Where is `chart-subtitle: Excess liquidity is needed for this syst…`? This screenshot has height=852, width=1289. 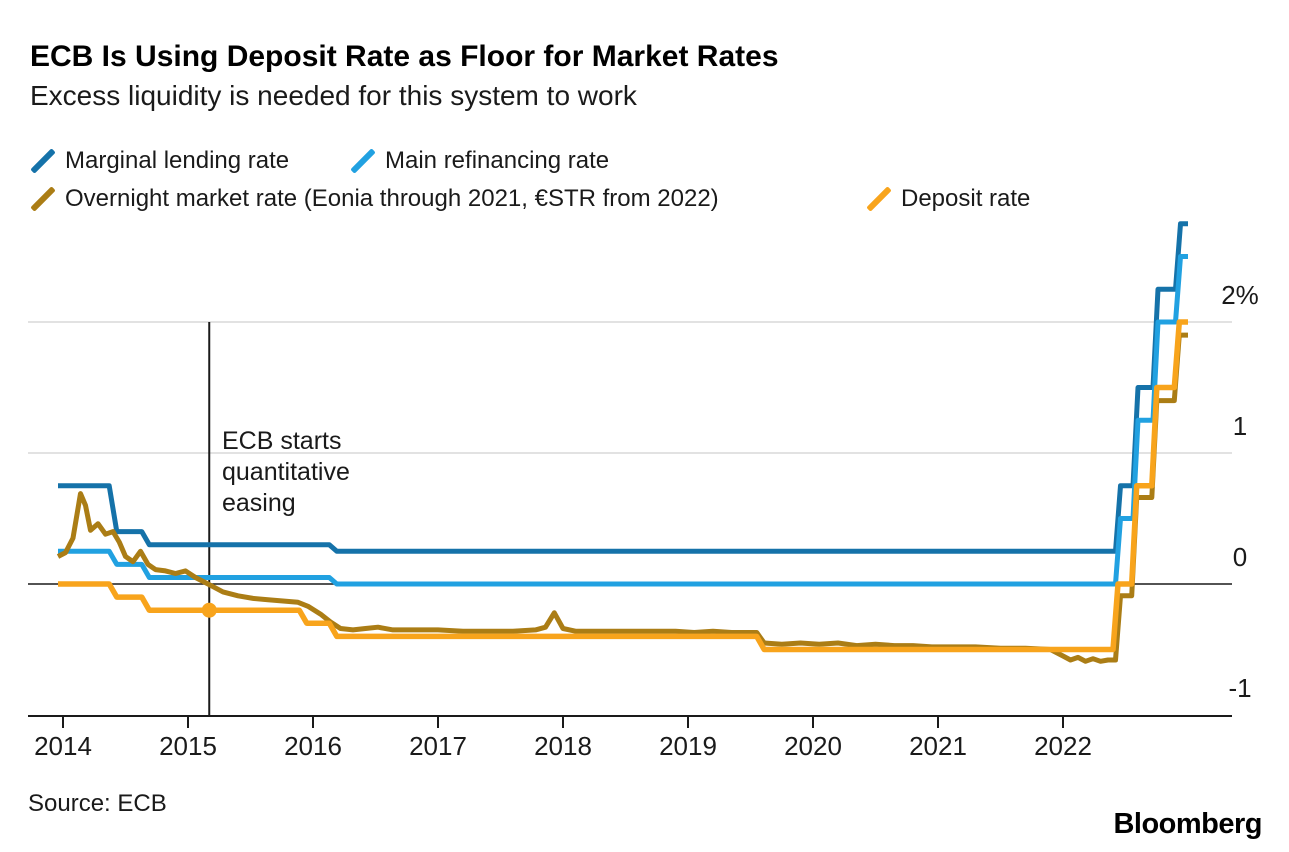
chart-subtitle: Excess liquidity is needed for this syst… is located at coordinates (333, 95).